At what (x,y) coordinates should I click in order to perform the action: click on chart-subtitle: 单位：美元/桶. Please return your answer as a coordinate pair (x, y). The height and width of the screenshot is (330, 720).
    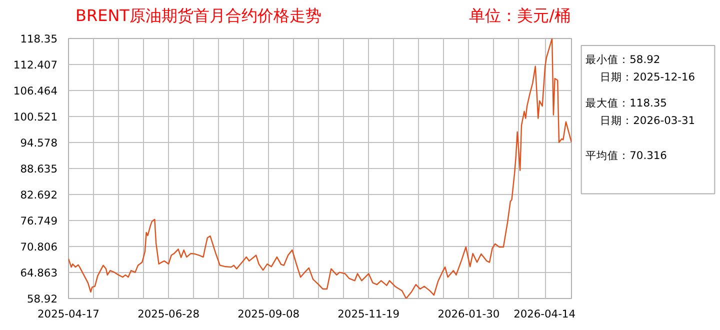
    Looking at the image, I should click on (519, 15).